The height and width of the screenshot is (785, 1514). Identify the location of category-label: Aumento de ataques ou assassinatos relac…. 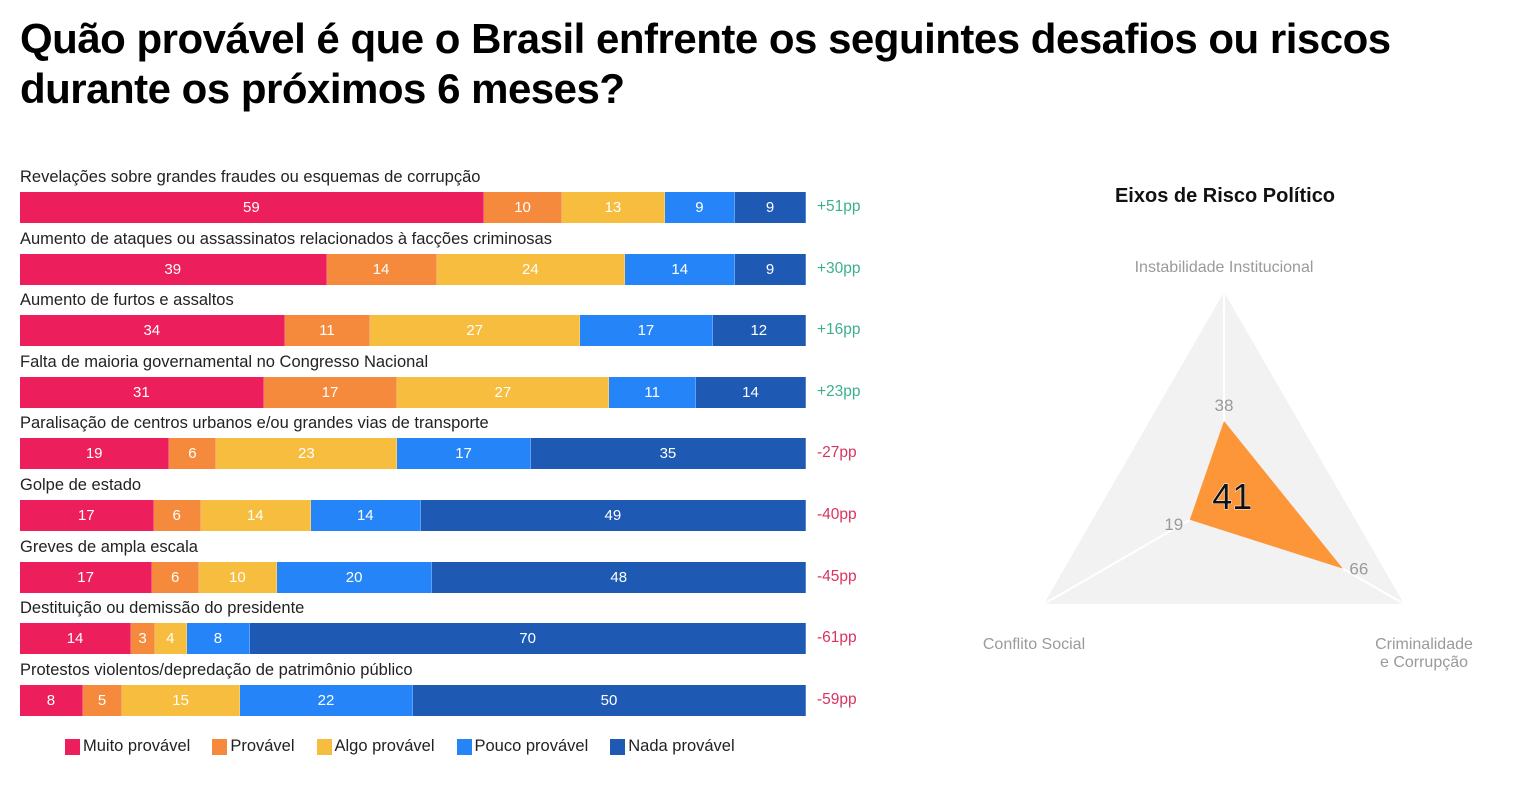
(286, 238).